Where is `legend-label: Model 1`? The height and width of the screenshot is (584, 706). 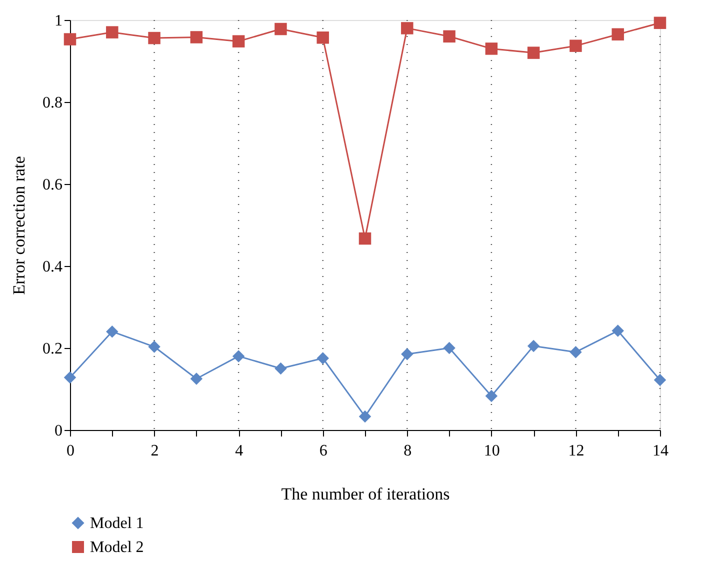
legend-label: Model 1 is located at coordinates (117, 523).